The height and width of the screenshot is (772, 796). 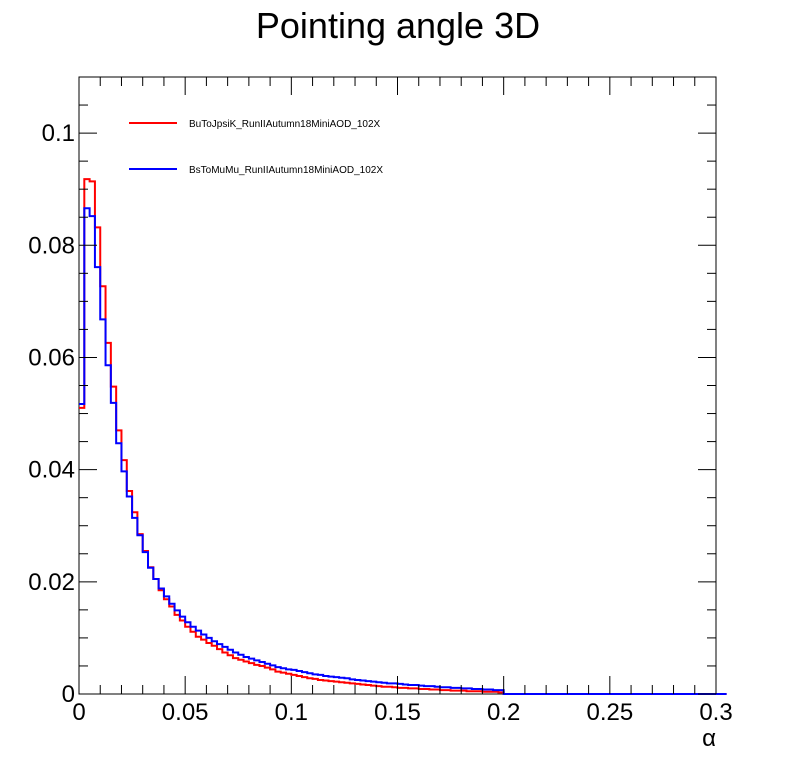 I want to click on x-tick-label: 0.1, so click(x=291, y=712).